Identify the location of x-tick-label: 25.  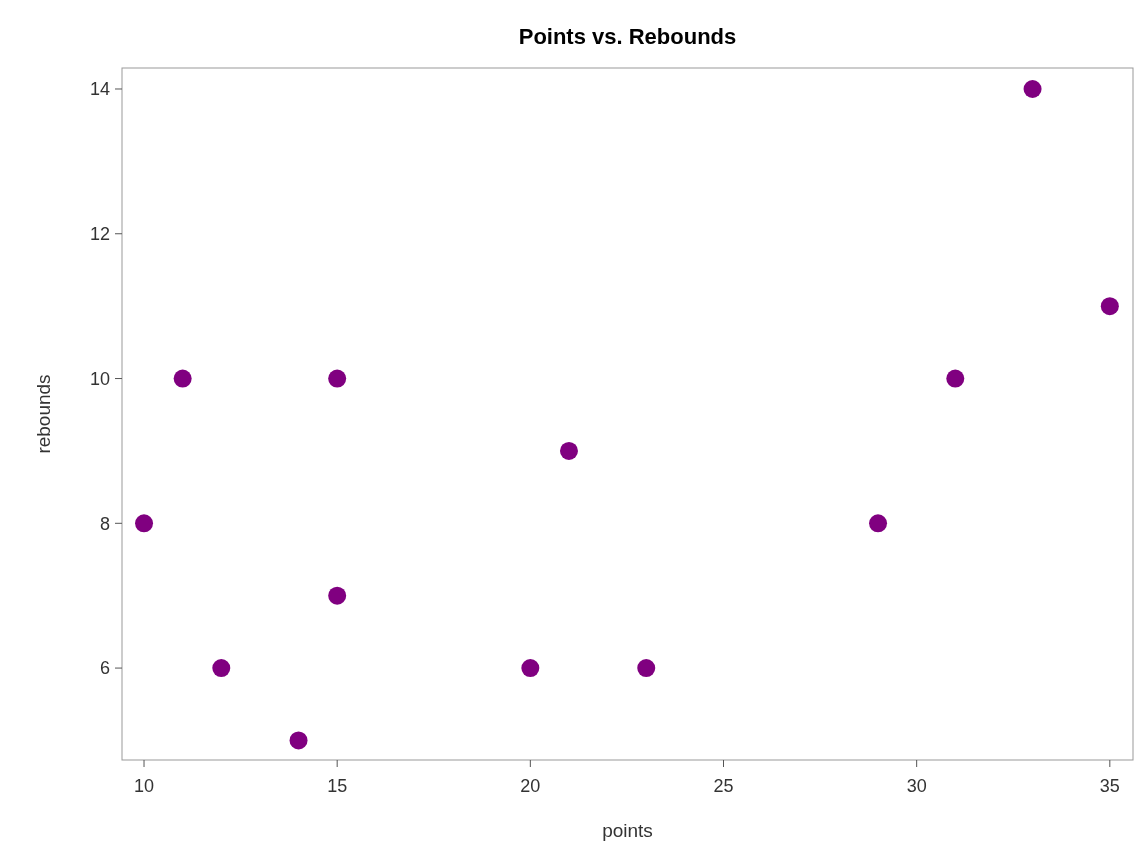
(723, 786).